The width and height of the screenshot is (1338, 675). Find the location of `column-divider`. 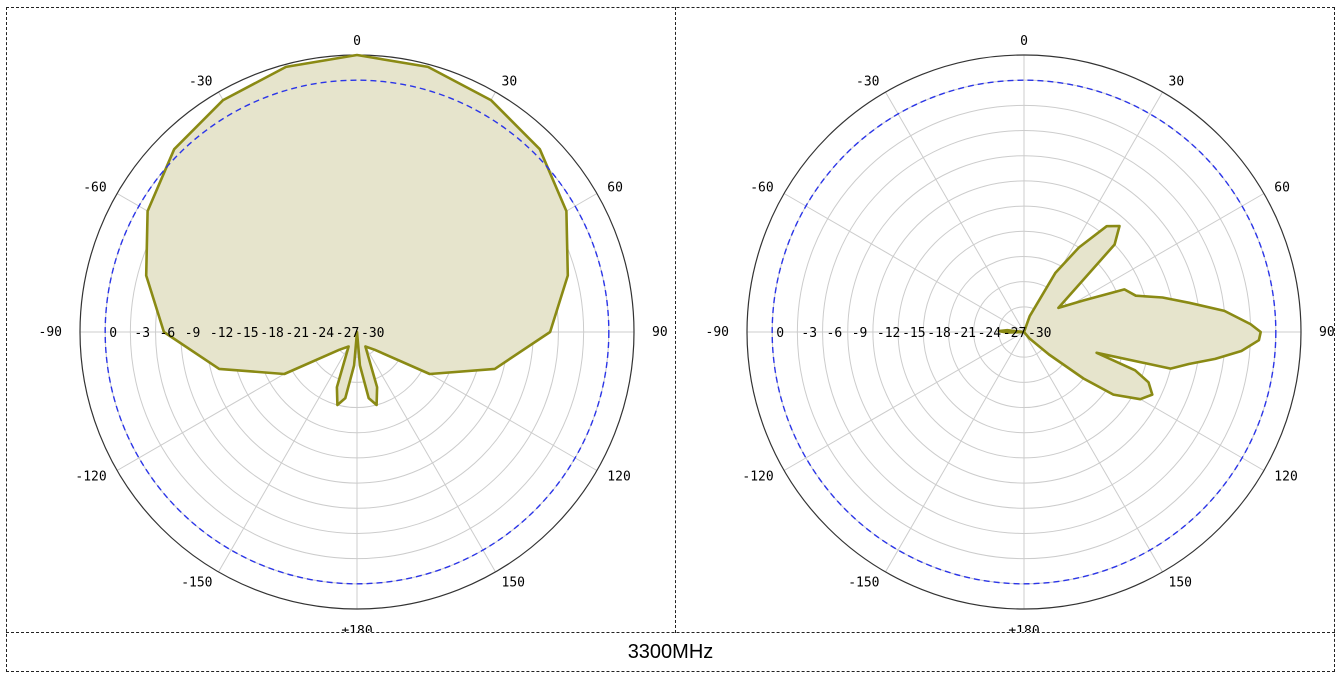

column-divider is located at coordinates (675, 320).